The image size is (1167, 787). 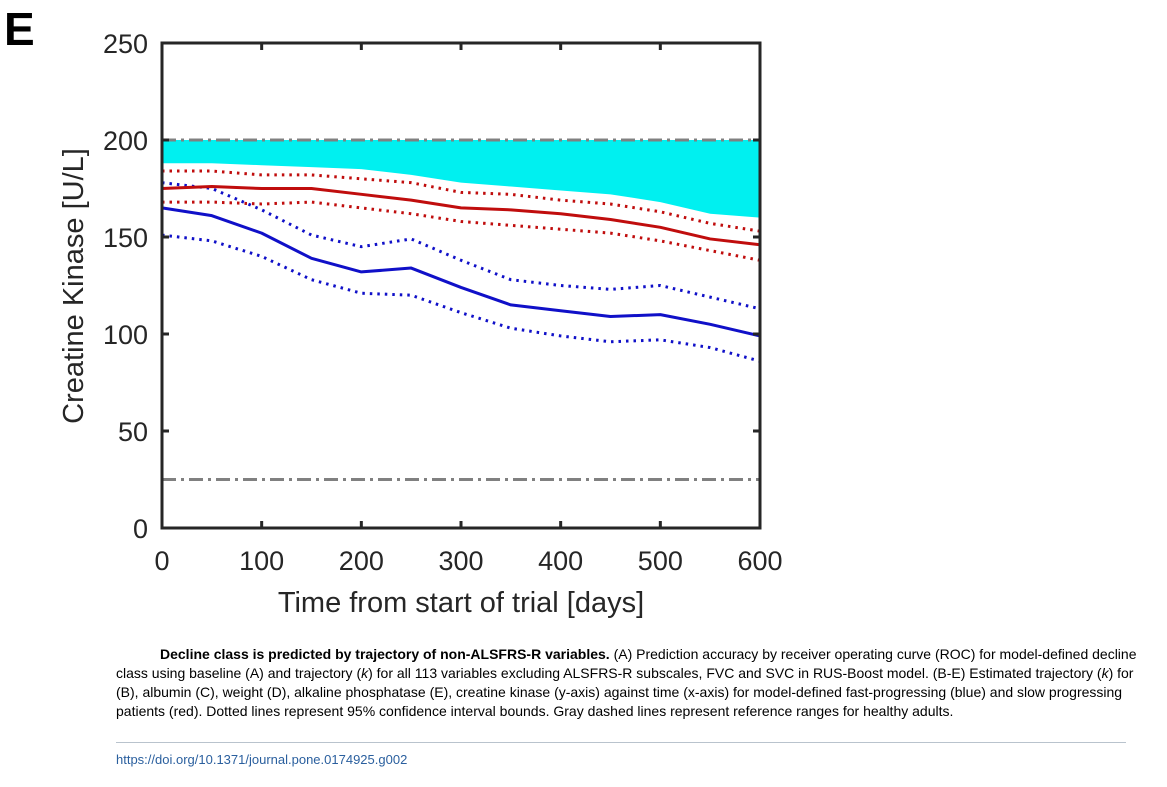 What do you see at coordinates (133, 432) in the screenshot?
I see `y-tick-label: 50` at bounding box center [133, 432].